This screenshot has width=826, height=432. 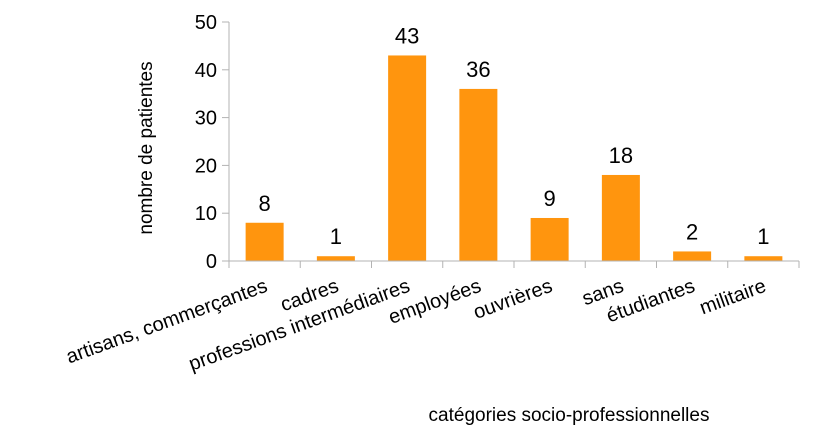 I want to click on bar-value-label: 43, so click(x=407, y=35).